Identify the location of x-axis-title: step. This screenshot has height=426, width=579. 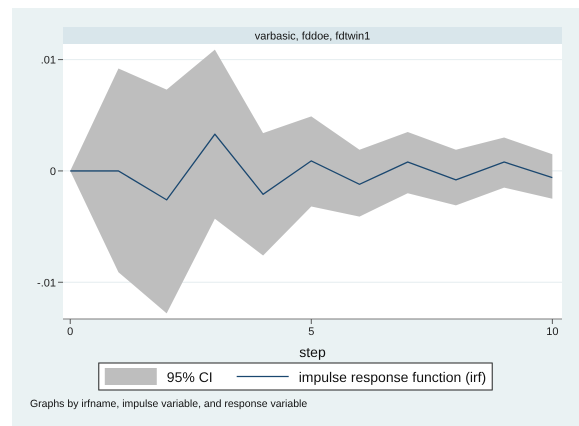
(312, 352).